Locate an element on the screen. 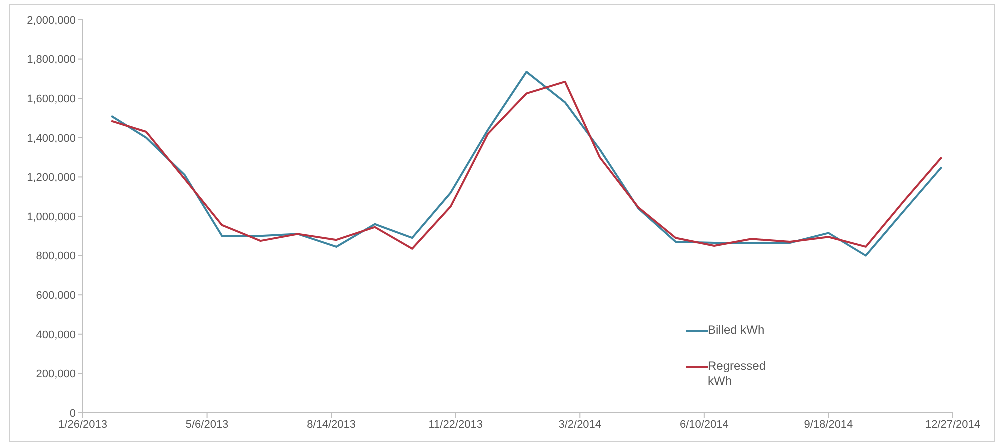 The width and height of the screenshot is (997, 444). legend-label: Regressed kWh is located at coordinates (738, 374).